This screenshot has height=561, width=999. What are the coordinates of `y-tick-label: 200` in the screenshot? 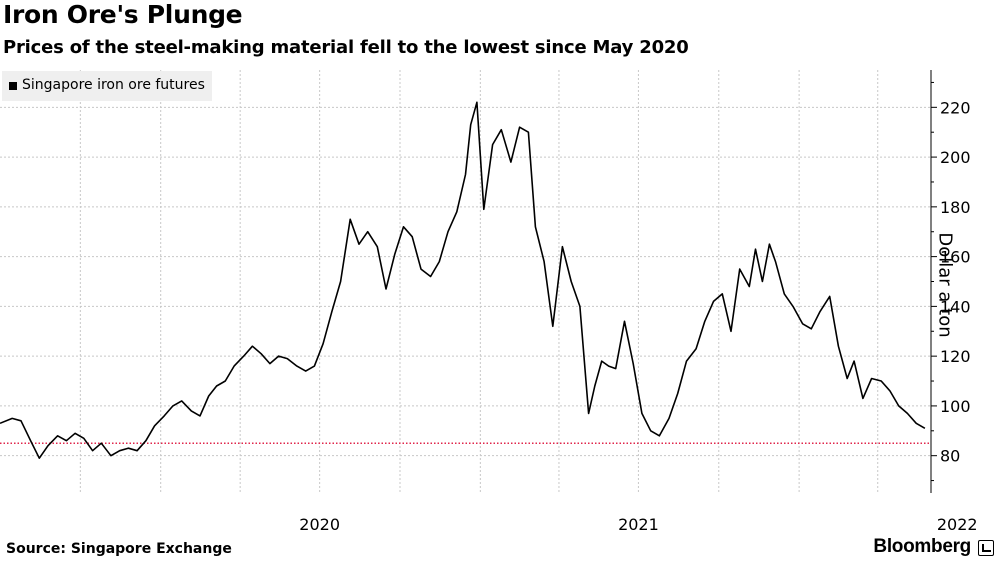 It's located at (955, 157).